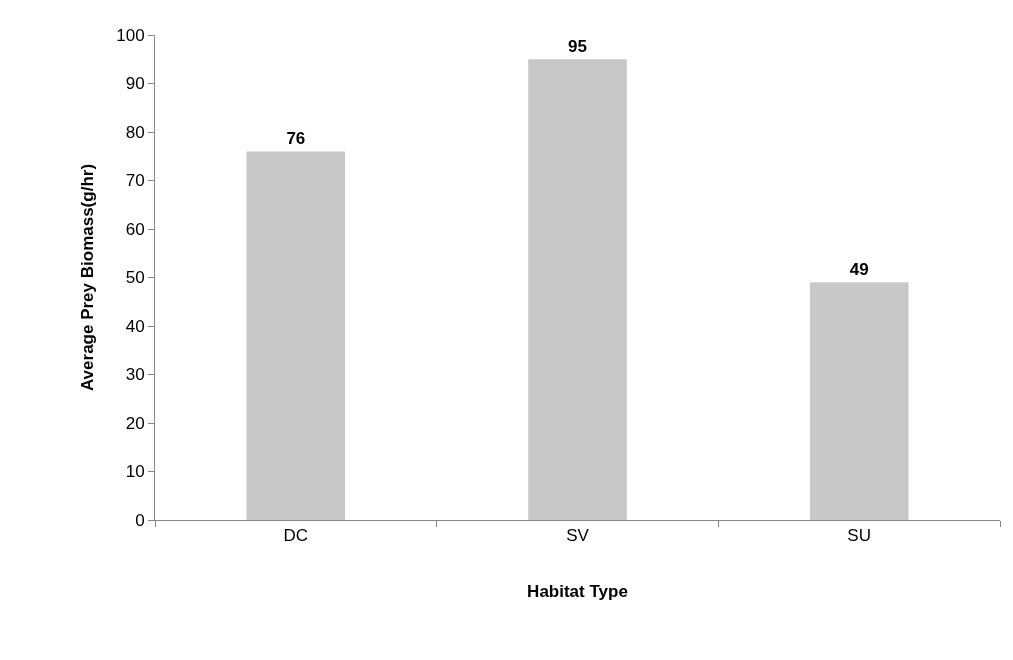 Image resolution: width=1013 pixels, height=660 pixels. I want to click on y-tick-label: 60, so click(135, 229).